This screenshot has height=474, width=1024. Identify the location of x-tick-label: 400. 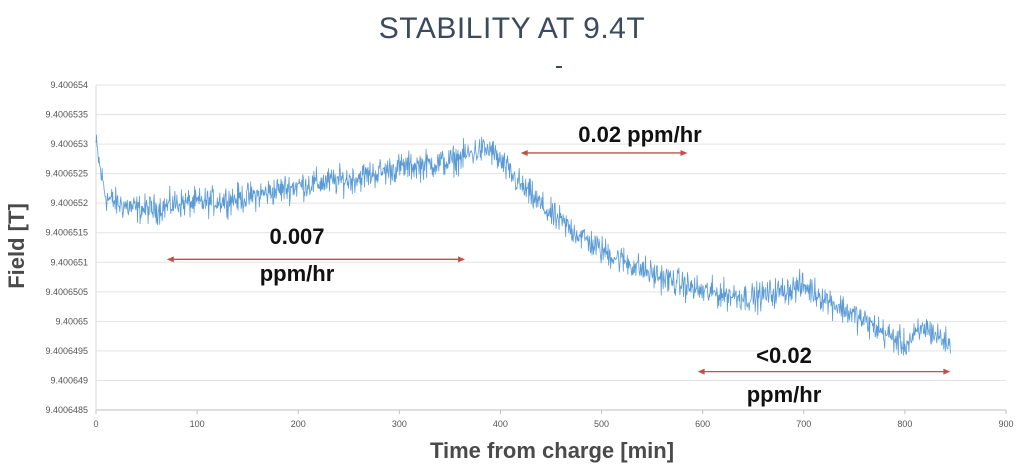
(500, 424).